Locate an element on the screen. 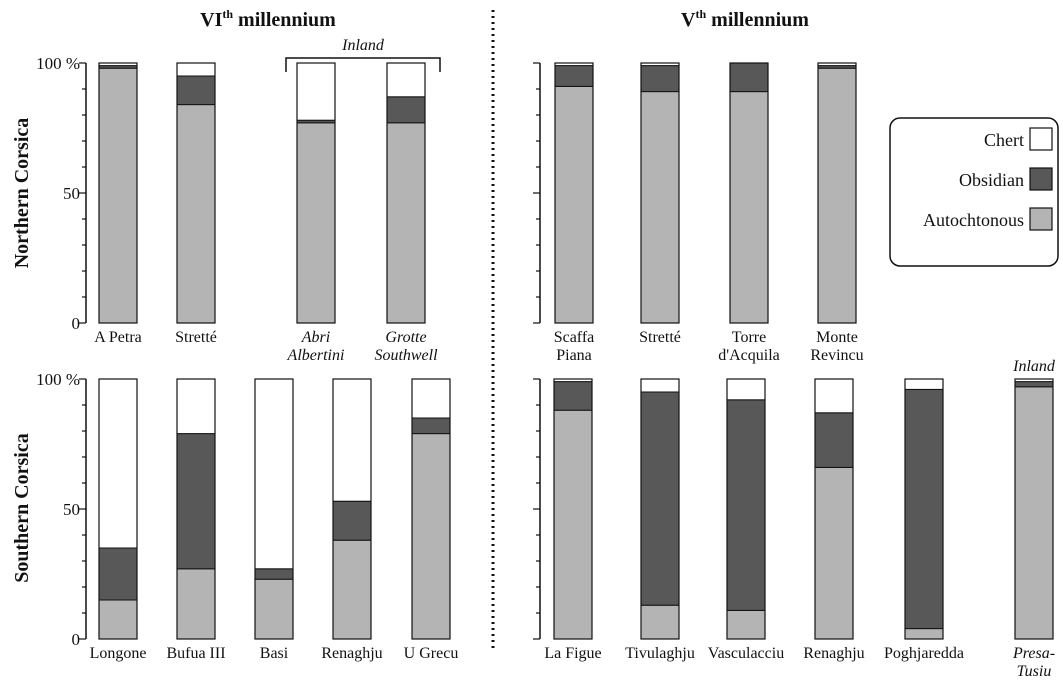 This screenshot has height=682, width=1063. site-label-line: Bufua III is located at coordinates (195, 653).